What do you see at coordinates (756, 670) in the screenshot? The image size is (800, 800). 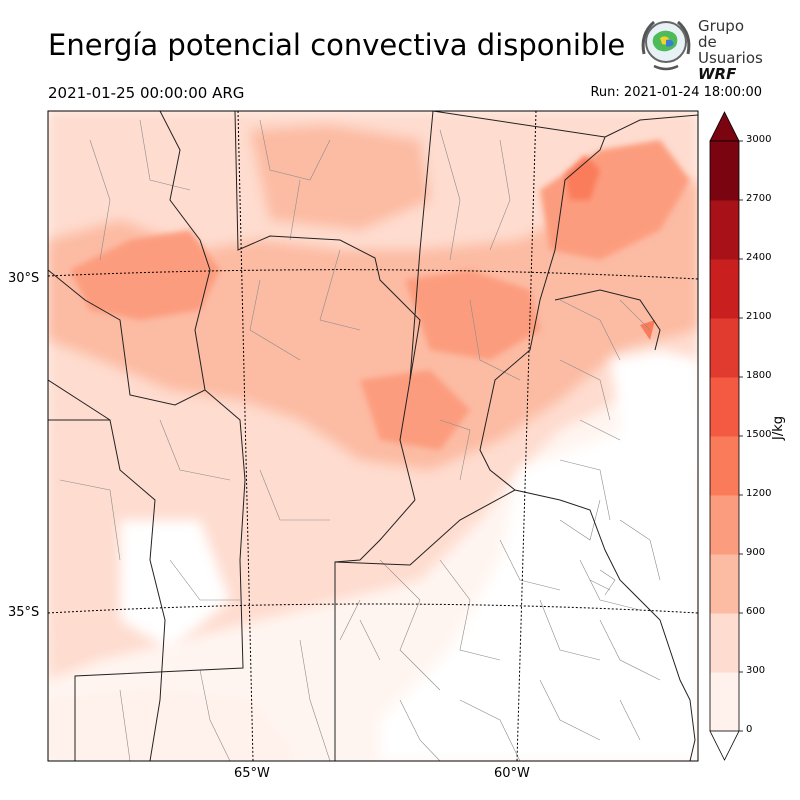 I see `colorbar-tick-label: 300` at bounding box center [756, 670].